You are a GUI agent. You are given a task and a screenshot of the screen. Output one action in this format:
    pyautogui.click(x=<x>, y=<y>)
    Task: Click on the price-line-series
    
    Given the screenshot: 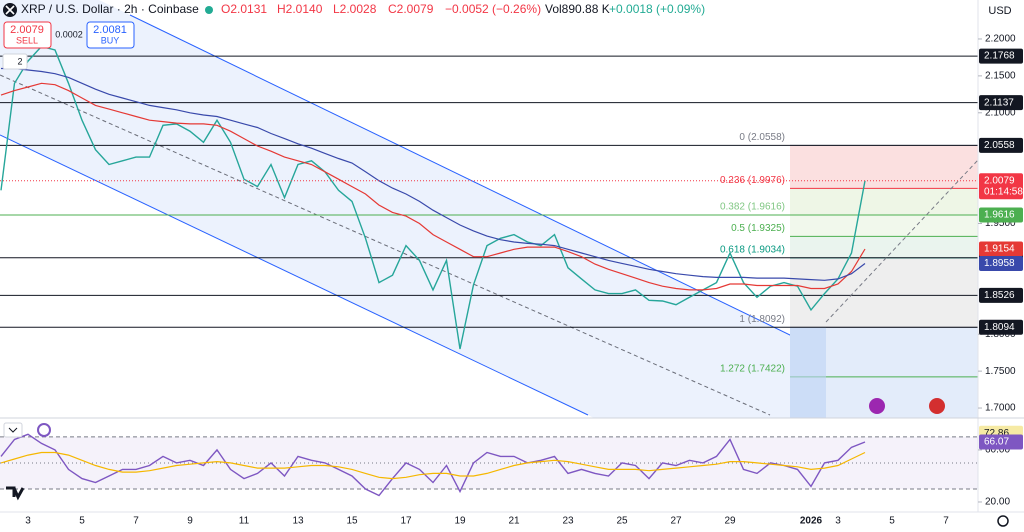 What is the action you would take?
    pyautogui.click(x=433, y=465)
    